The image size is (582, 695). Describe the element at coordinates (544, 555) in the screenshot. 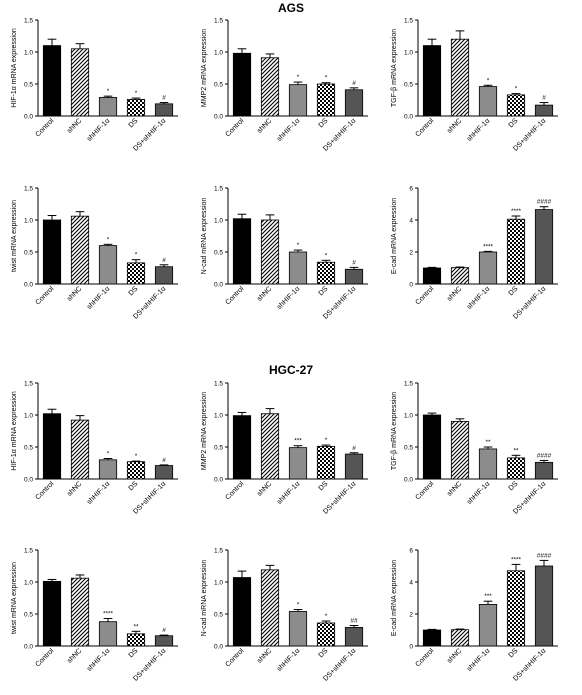

I see `significance-label: ####` at that location.